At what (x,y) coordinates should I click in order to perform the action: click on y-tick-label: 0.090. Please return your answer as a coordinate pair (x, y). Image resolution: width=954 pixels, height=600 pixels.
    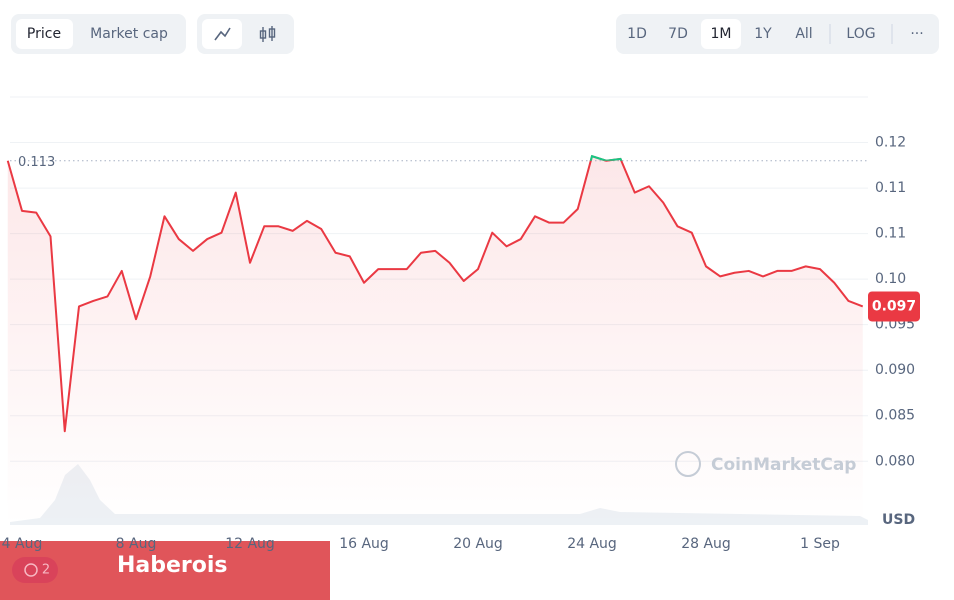
    Looking at the image, I should click on (895, 370).